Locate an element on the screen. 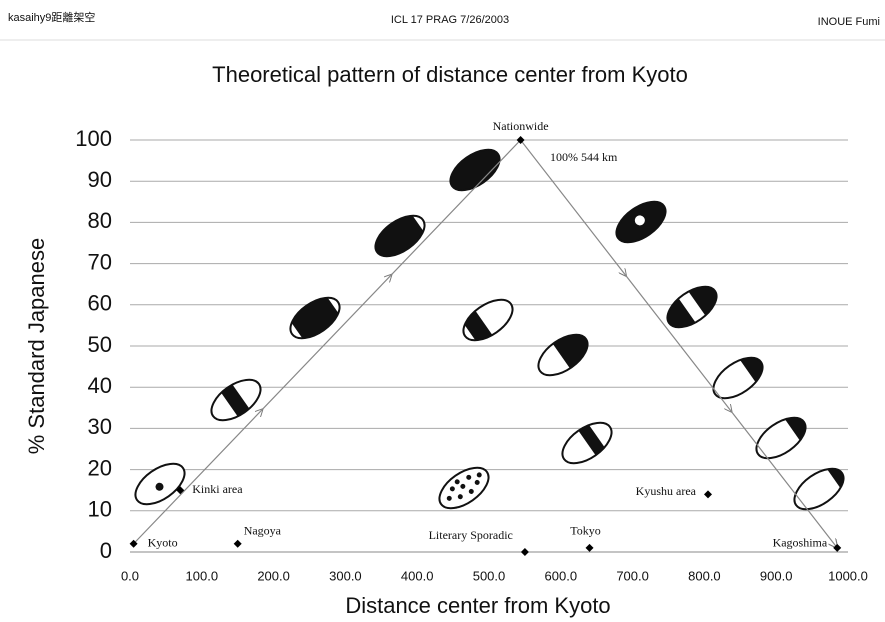 This screenshot has width=885, height=622. point-label: Nagoya is located at coordinates (263, 531).